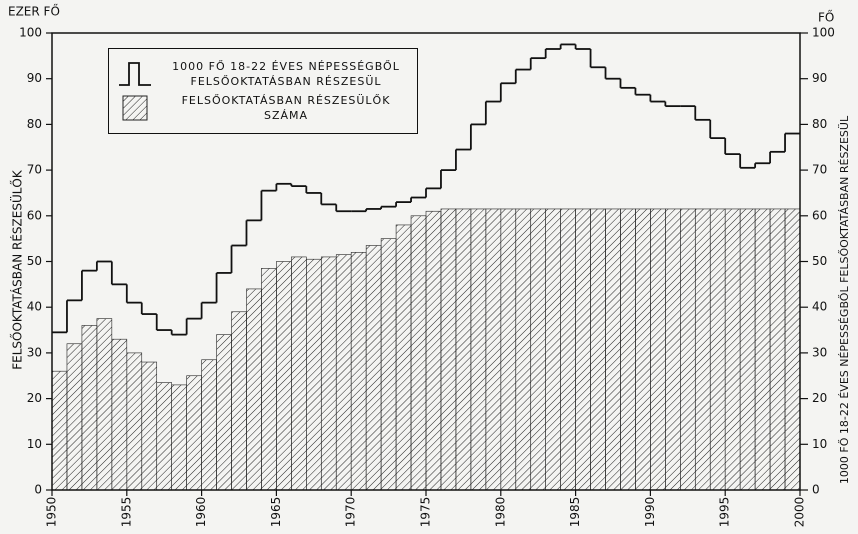 This screenshot has width=858, height=534. Describe the element at coordinates (34, 215) in the screenshot. I see `y-tick-label: 60` at that location.